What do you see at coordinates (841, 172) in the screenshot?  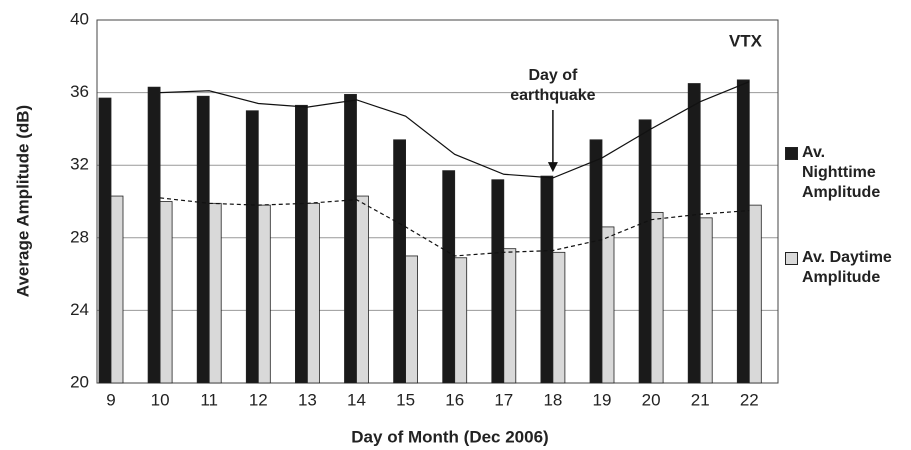 I see `legend-label: Av. Nighttime Amplitude` at bounding box center [841, 172].